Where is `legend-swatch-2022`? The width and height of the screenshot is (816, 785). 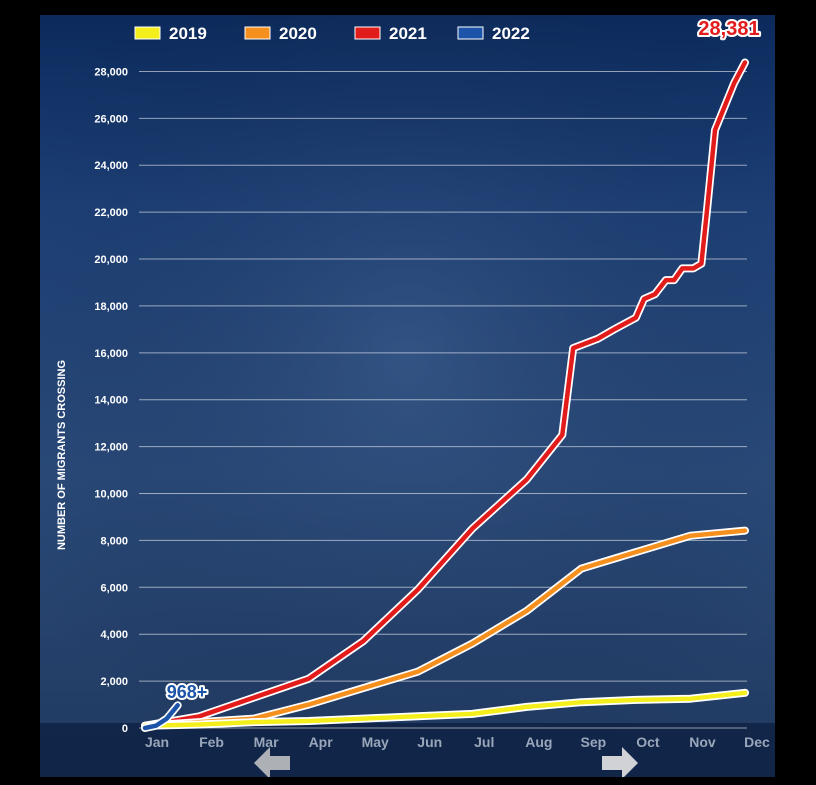 legend-swatch-2022 is located at coordinates (470, 33).